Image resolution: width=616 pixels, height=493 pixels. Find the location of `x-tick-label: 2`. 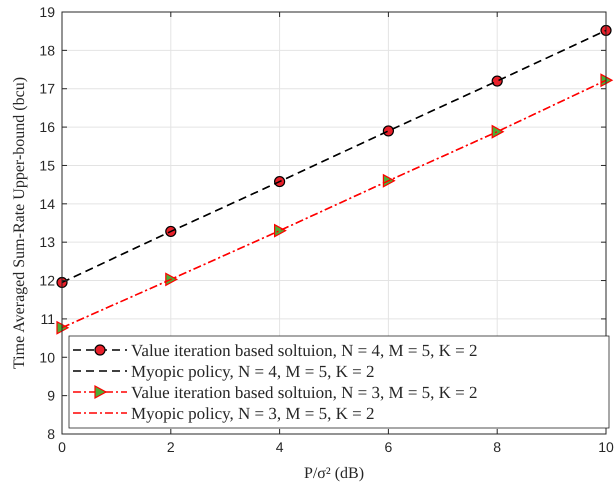

x-tick-label: 2 is located at coordinates (170, 447).